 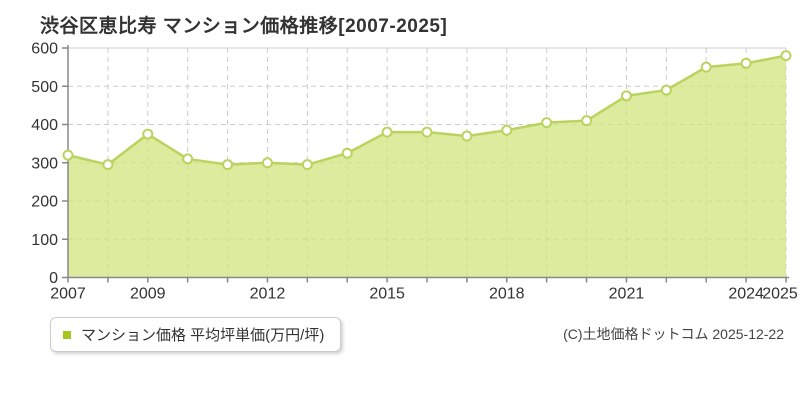 I want to click on y-tick-label: 500, so click(x=44, y=87).